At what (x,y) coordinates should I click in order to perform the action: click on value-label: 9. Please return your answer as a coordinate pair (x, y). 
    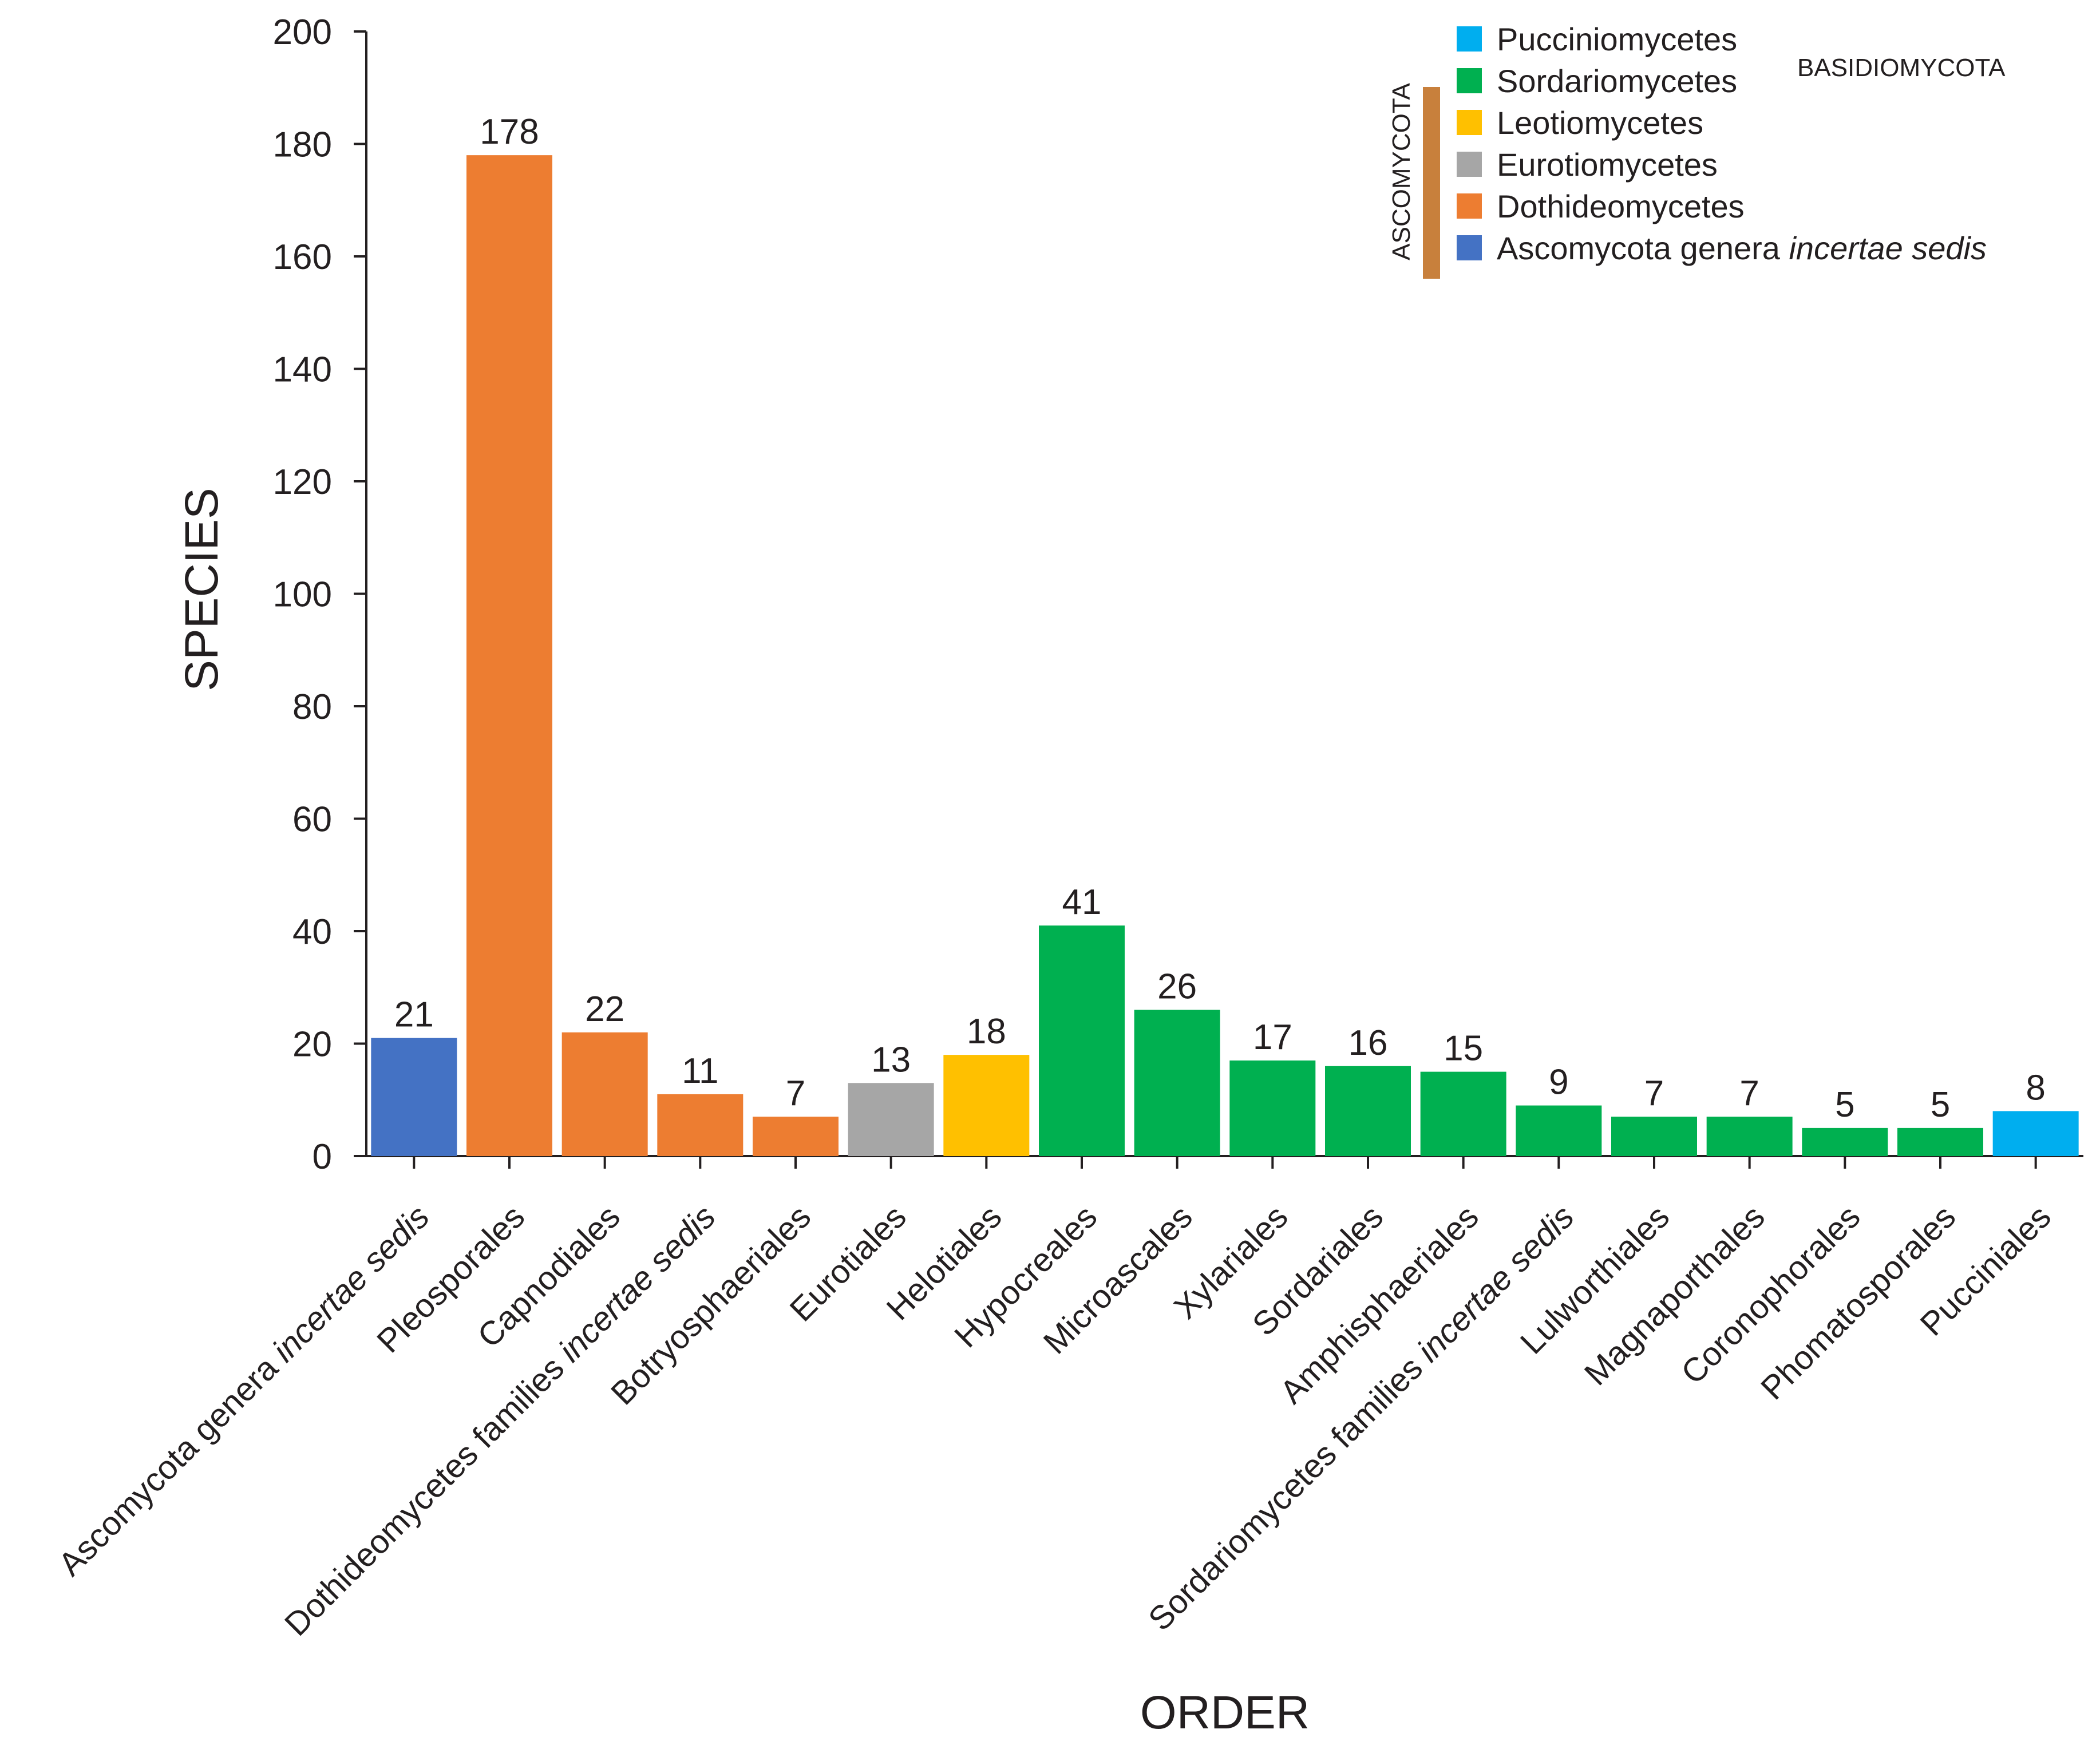
    Looking at the image, I should click on (1558, 1082).